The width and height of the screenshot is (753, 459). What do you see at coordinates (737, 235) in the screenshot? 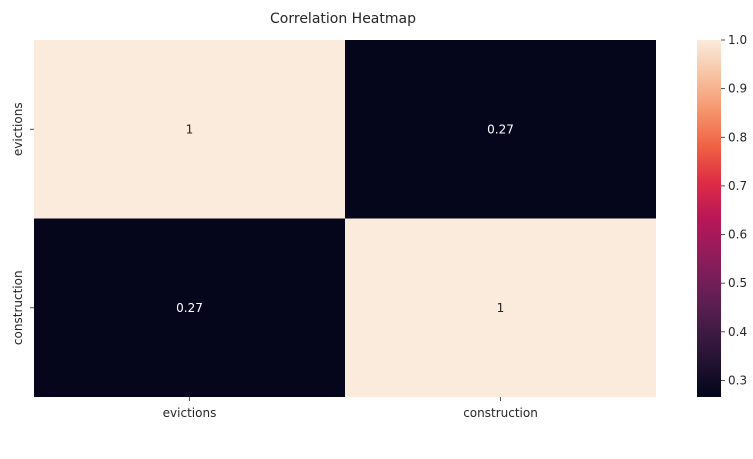
I see `colorbar-tick-label: 0.6` at bounding box center [737, 235].